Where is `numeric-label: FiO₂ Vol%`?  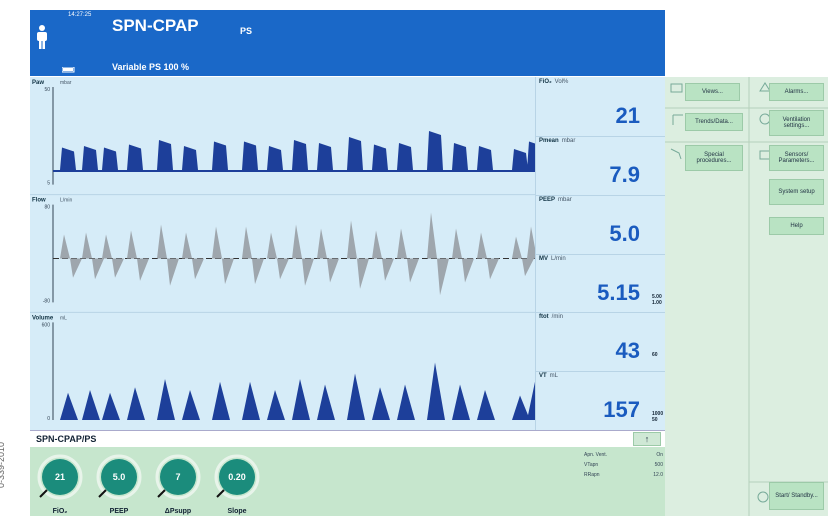 numeric-label: FiO₂ Vol% is located at coordinates (554, 82).